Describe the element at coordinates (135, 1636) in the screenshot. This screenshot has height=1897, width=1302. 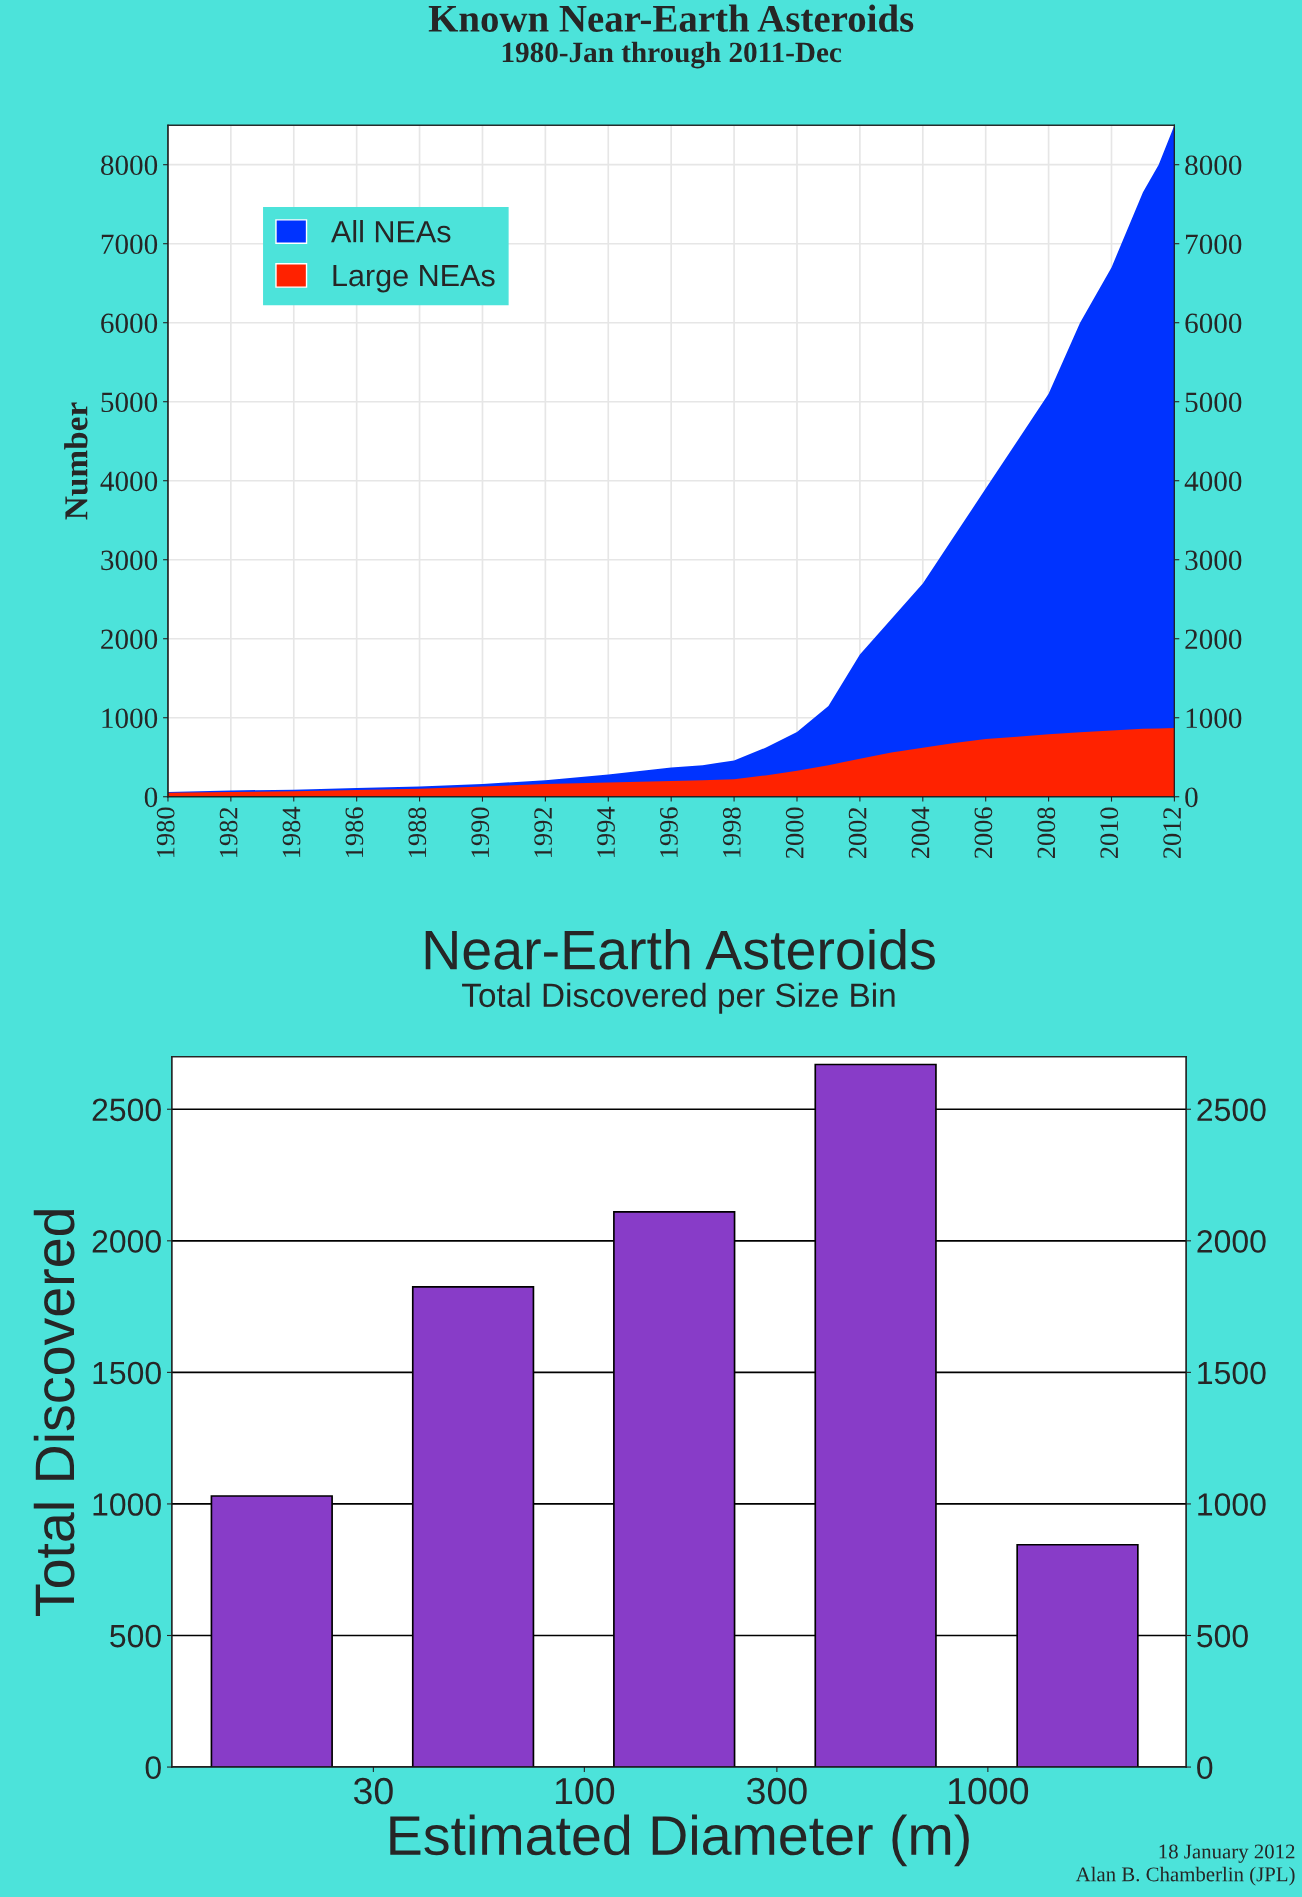
I see `y-tick-label: 500` at that location.